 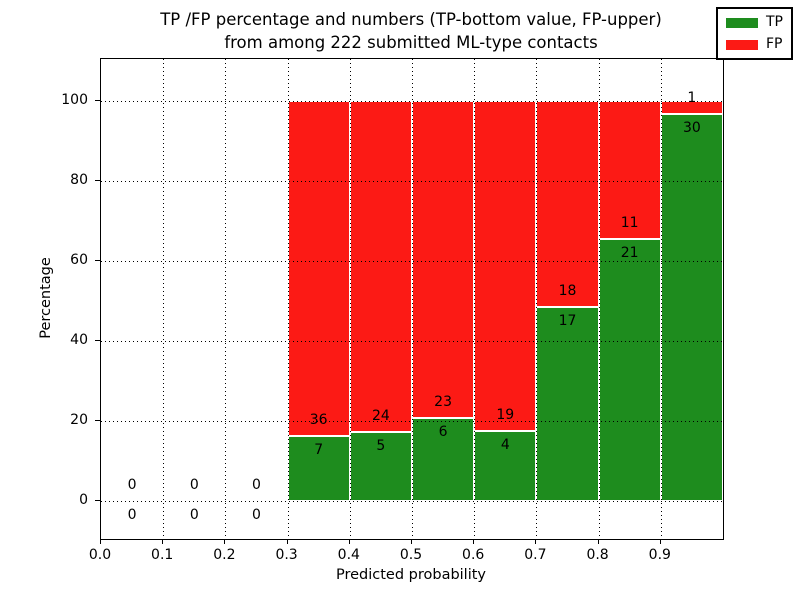 What do you see at coordinates (381, 446) in the screenshot?
I see `tp-count-label: 5` at bounding box center [381, 446].